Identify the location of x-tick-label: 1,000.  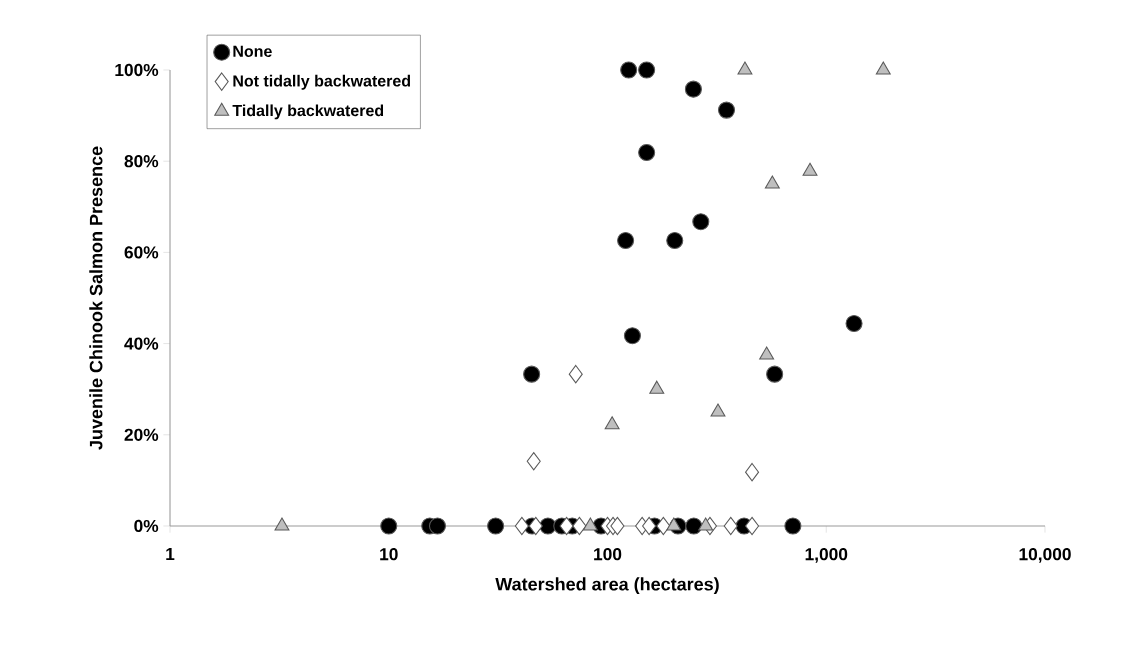
(826, 555).